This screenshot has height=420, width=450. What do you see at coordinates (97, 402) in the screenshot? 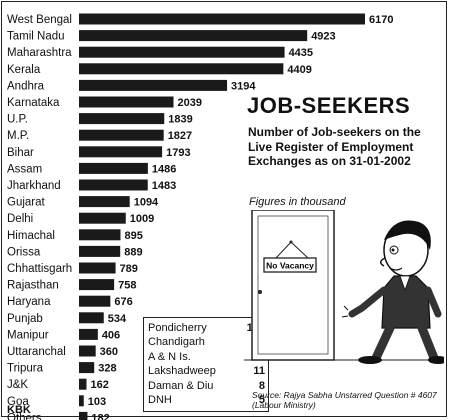
I see `value-label: 103` at bounding box center [97, 402].